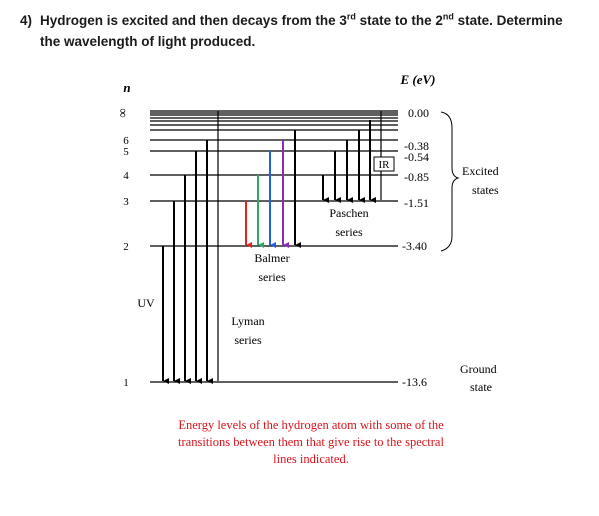 The image size is (599, 516). What do you see at coordinates (146, 303) in the screenshot?
I see `uv-label: UV` at bounding box center [146, 303].